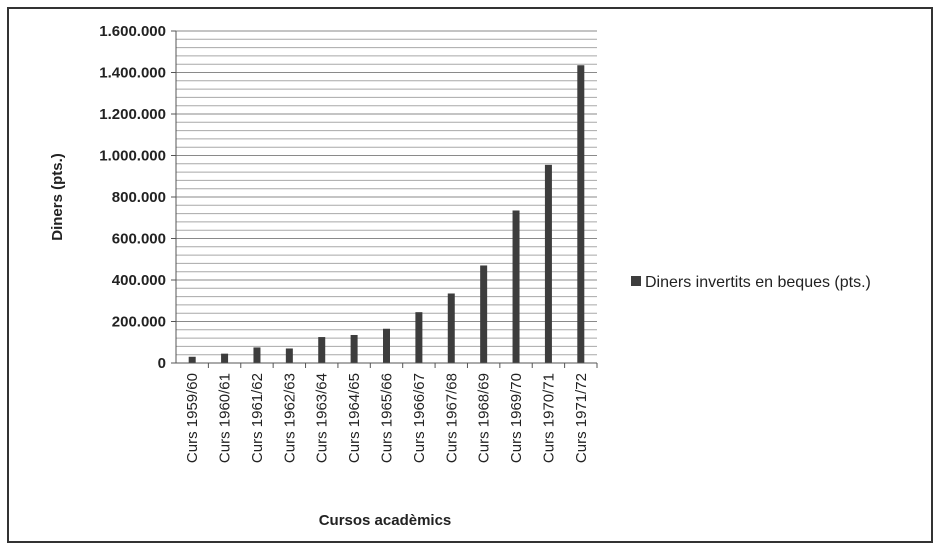 This screenshot has width=944, height=553. What do you see at coordinates (257, 418) in the screenshot?
I see `x-tick-label: Curs 1961/62` at bounding box center [257, 418].